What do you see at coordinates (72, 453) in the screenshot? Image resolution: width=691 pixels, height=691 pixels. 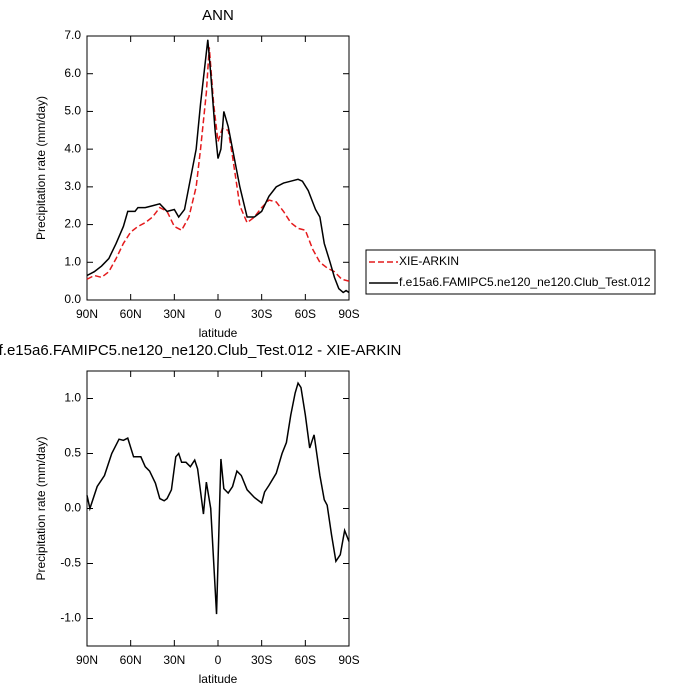 I see `y-tick-label: 0.5` at bounding box center [72, 453].